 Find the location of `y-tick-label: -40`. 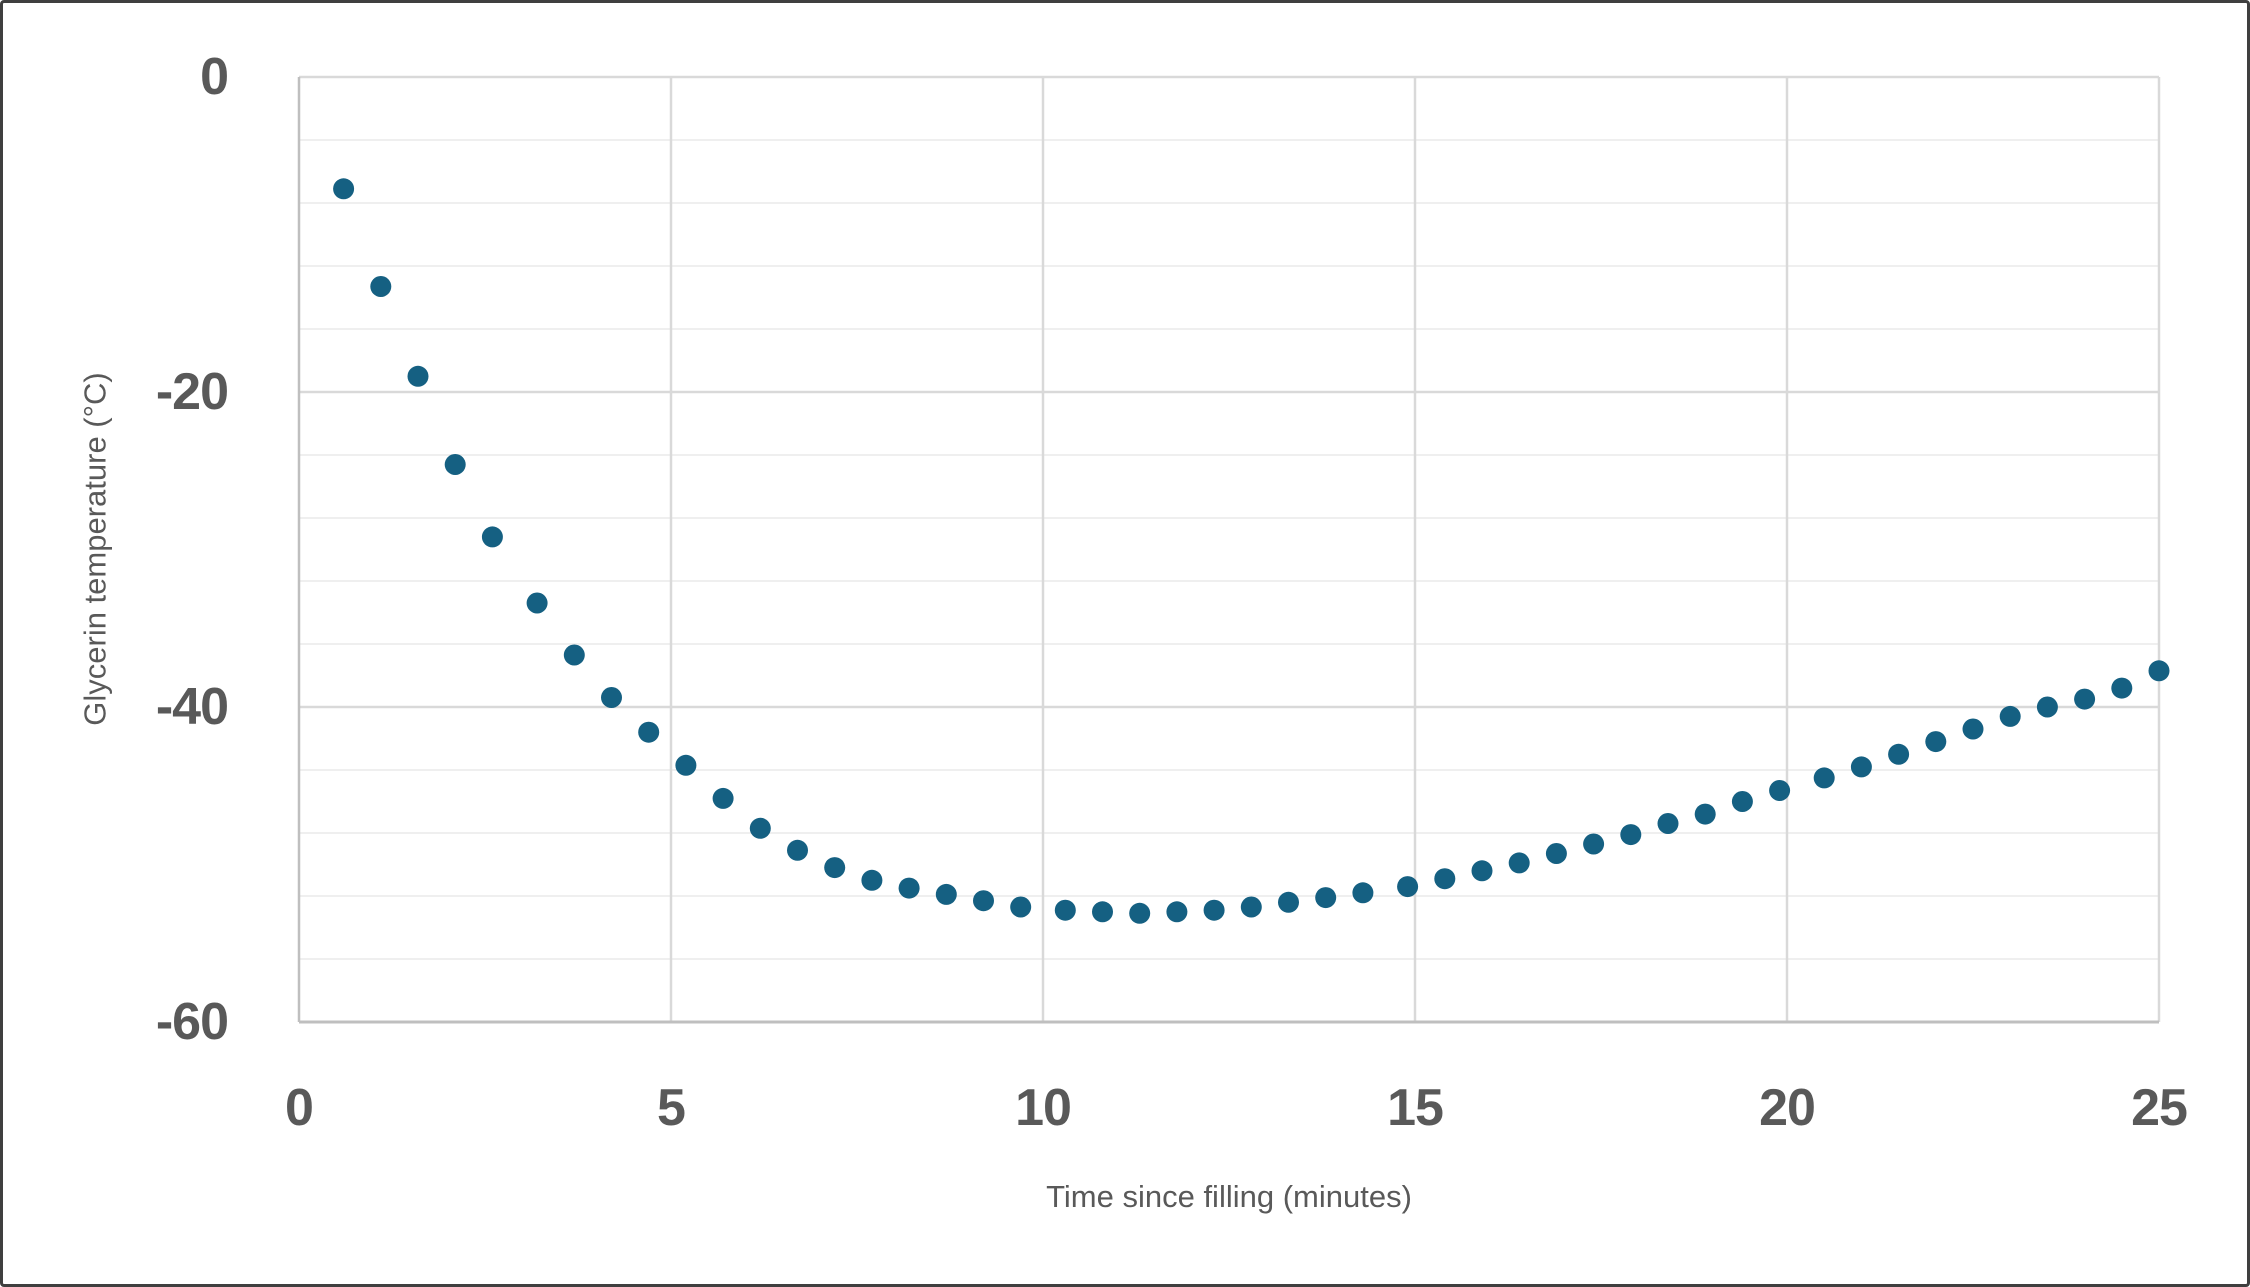

y-tick-label: -40 is located at coordinates (192, 707).